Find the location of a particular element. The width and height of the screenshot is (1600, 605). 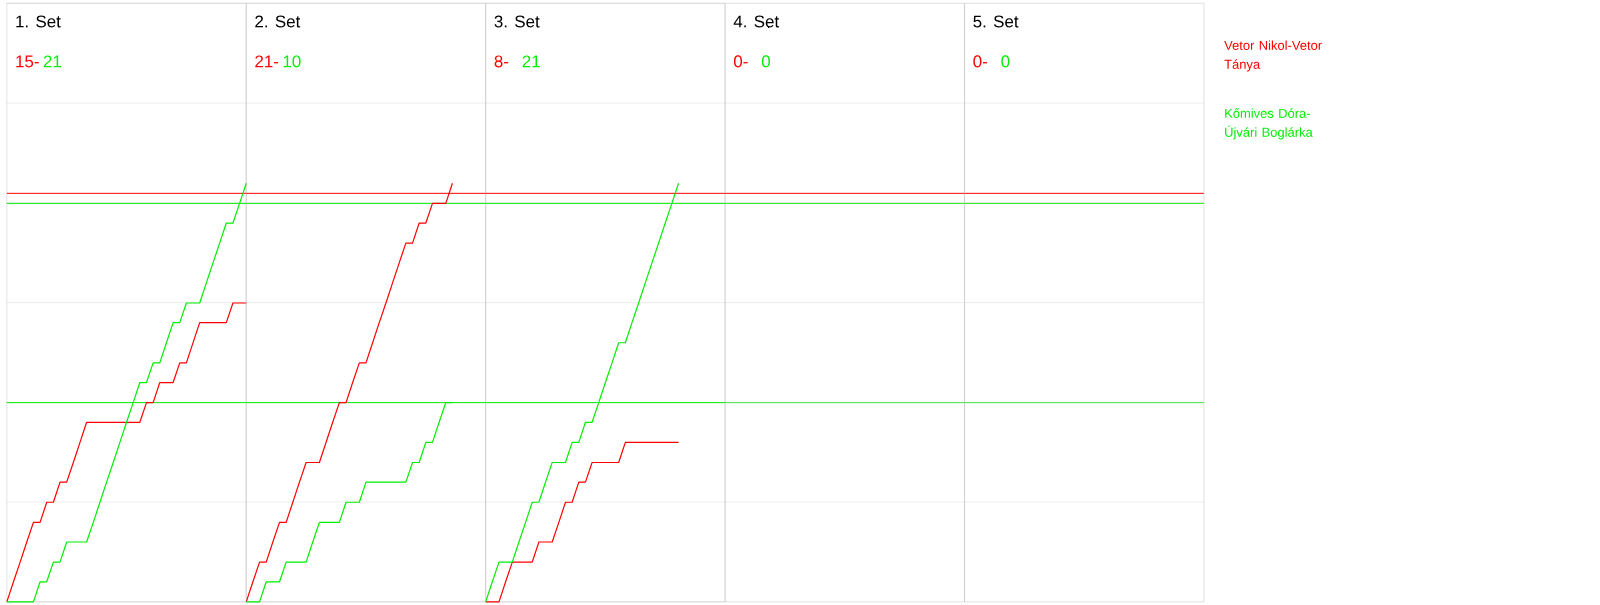

text: 5. Set is located at coordinates (996, 21).